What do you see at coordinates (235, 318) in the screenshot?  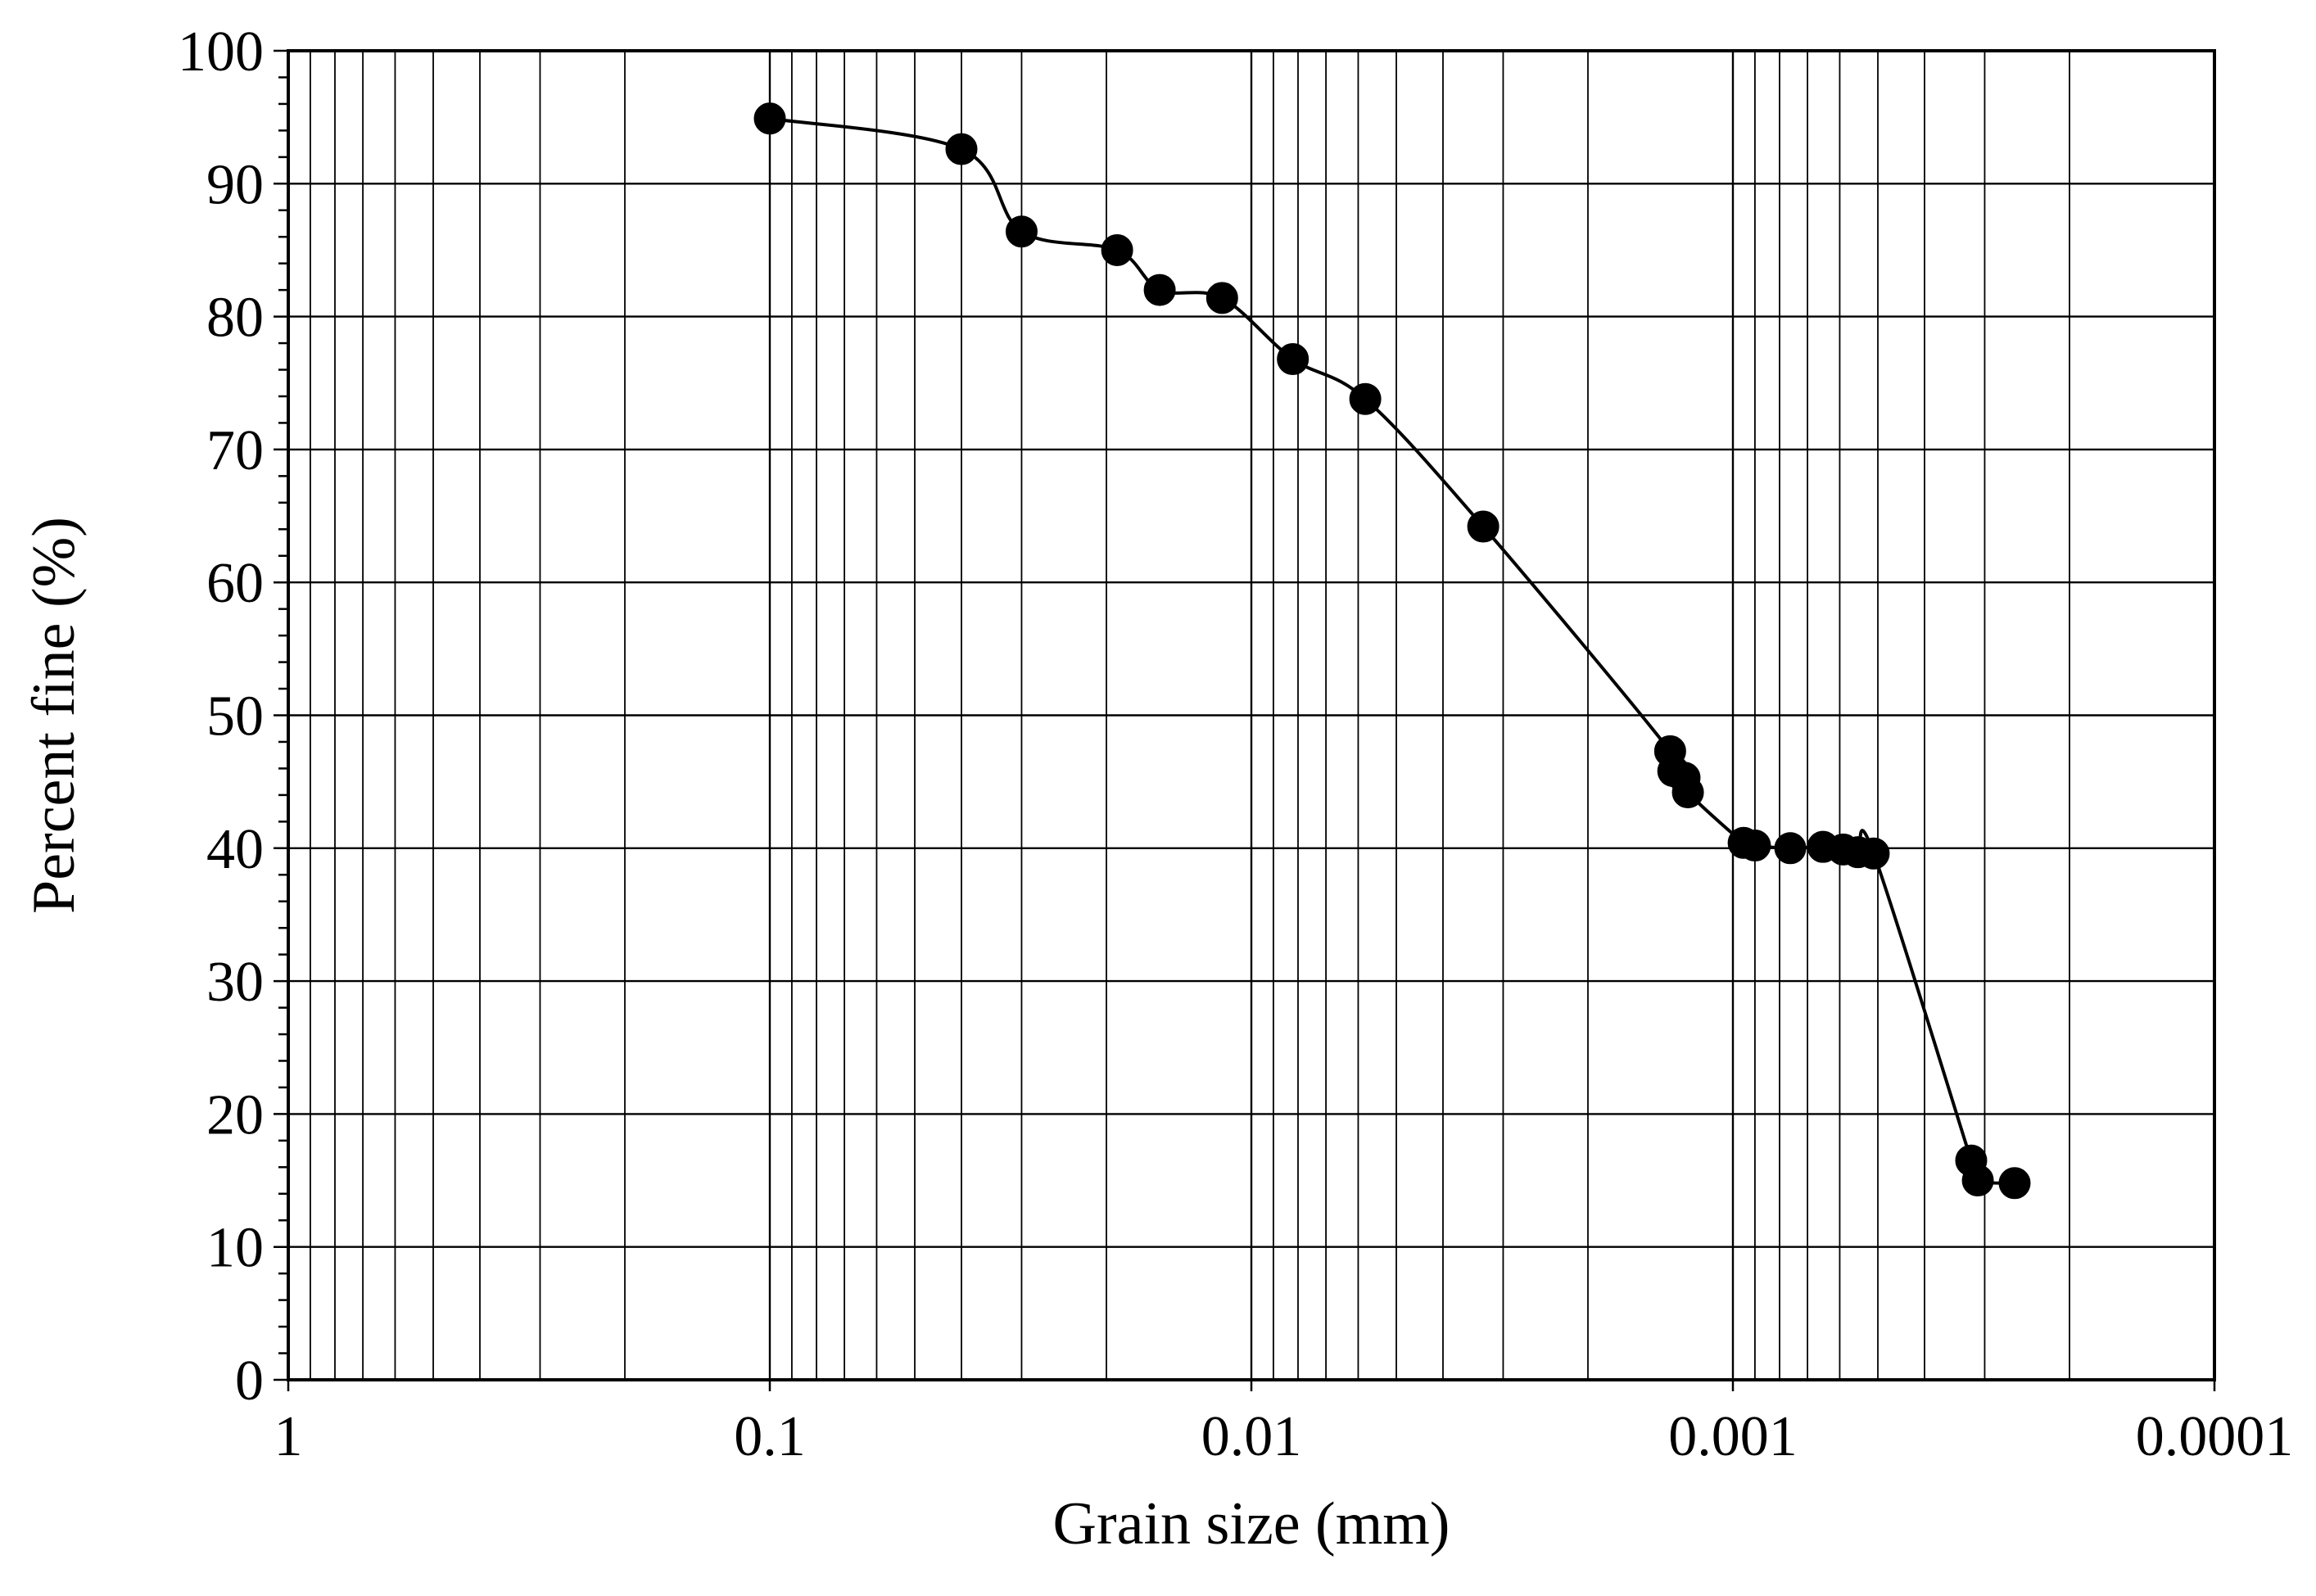 I see `y-tick-label: 80` at bounding box center [235, 318].